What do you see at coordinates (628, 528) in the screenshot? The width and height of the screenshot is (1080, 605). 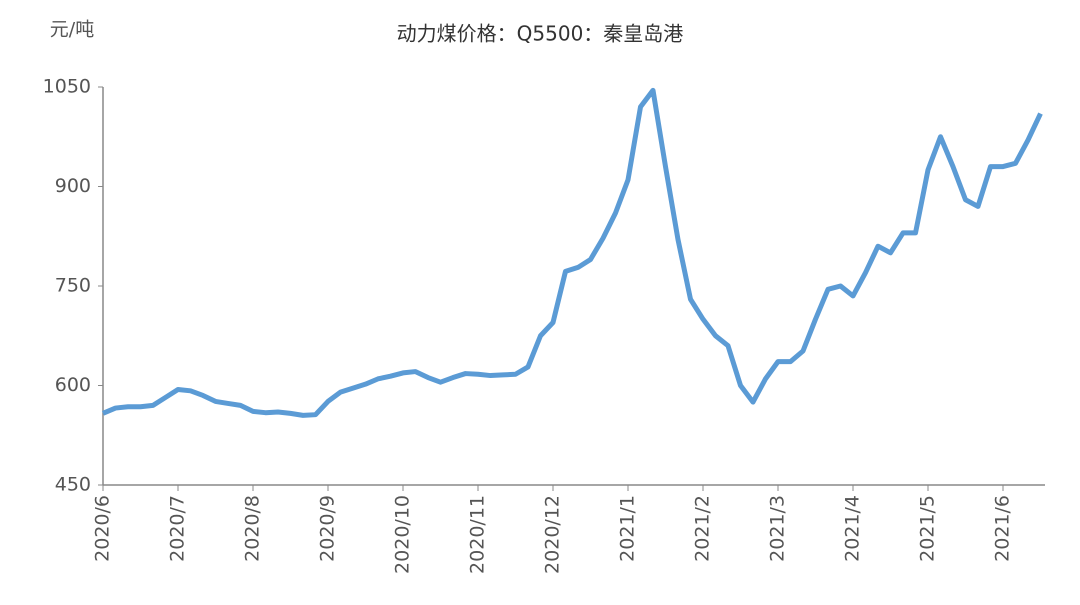 I see `x-tick-label: 2021/1` at bounding box center [628, 528].